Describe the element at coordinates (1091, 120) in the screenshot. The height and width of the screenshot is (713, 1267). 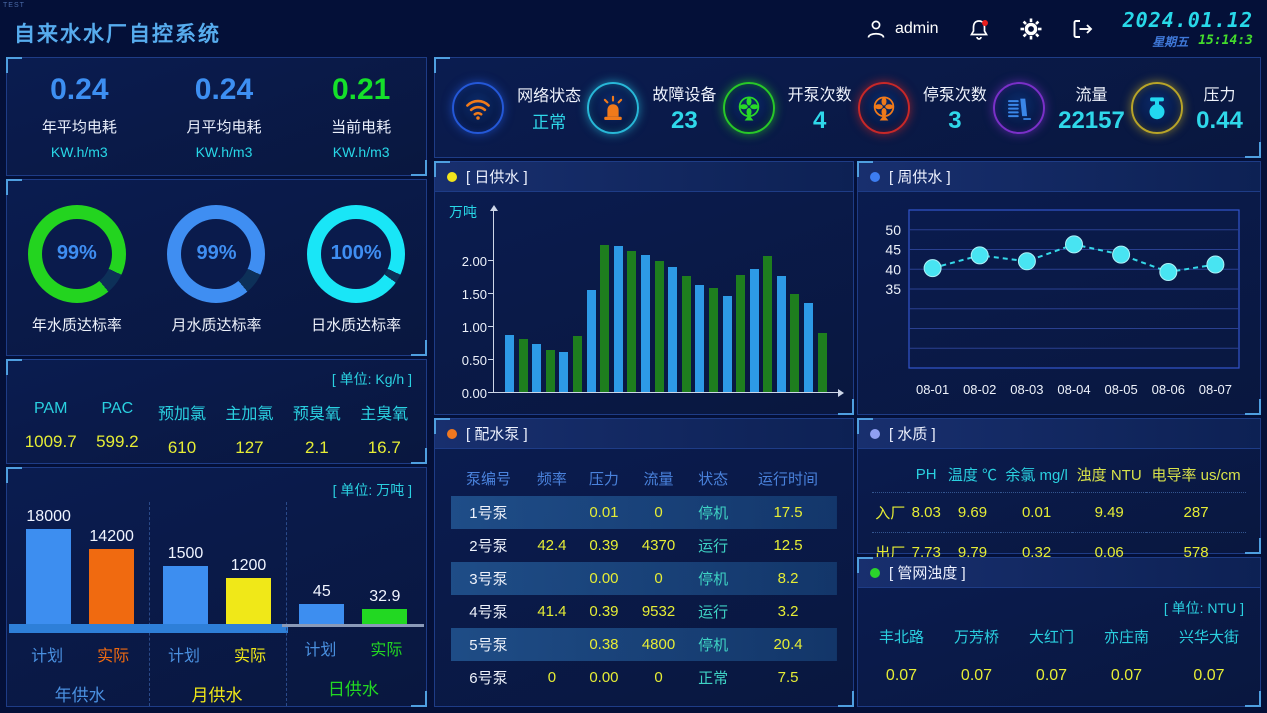
I see `status-value: 22157` at that location.